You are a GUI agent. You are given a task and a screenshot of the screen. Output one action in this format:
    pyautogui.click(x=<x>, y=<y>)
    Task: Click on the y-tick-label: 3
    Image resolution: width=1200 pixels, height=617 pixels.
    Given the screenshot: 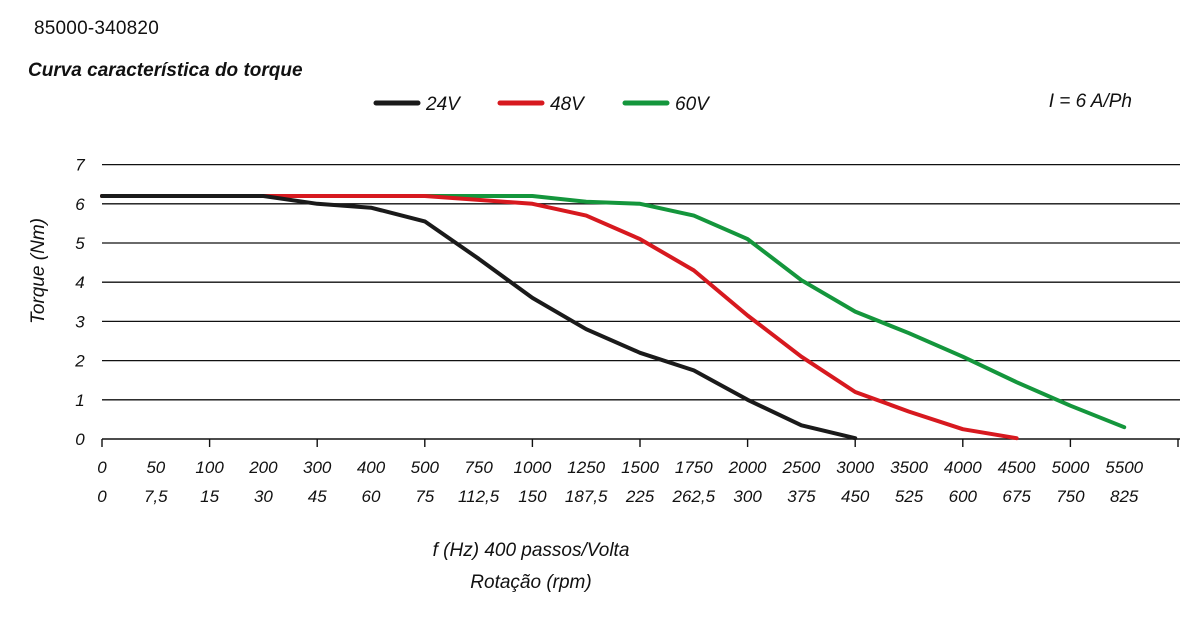 What is the action you would take?
    pyautogui.click(x=80, y=321)
    